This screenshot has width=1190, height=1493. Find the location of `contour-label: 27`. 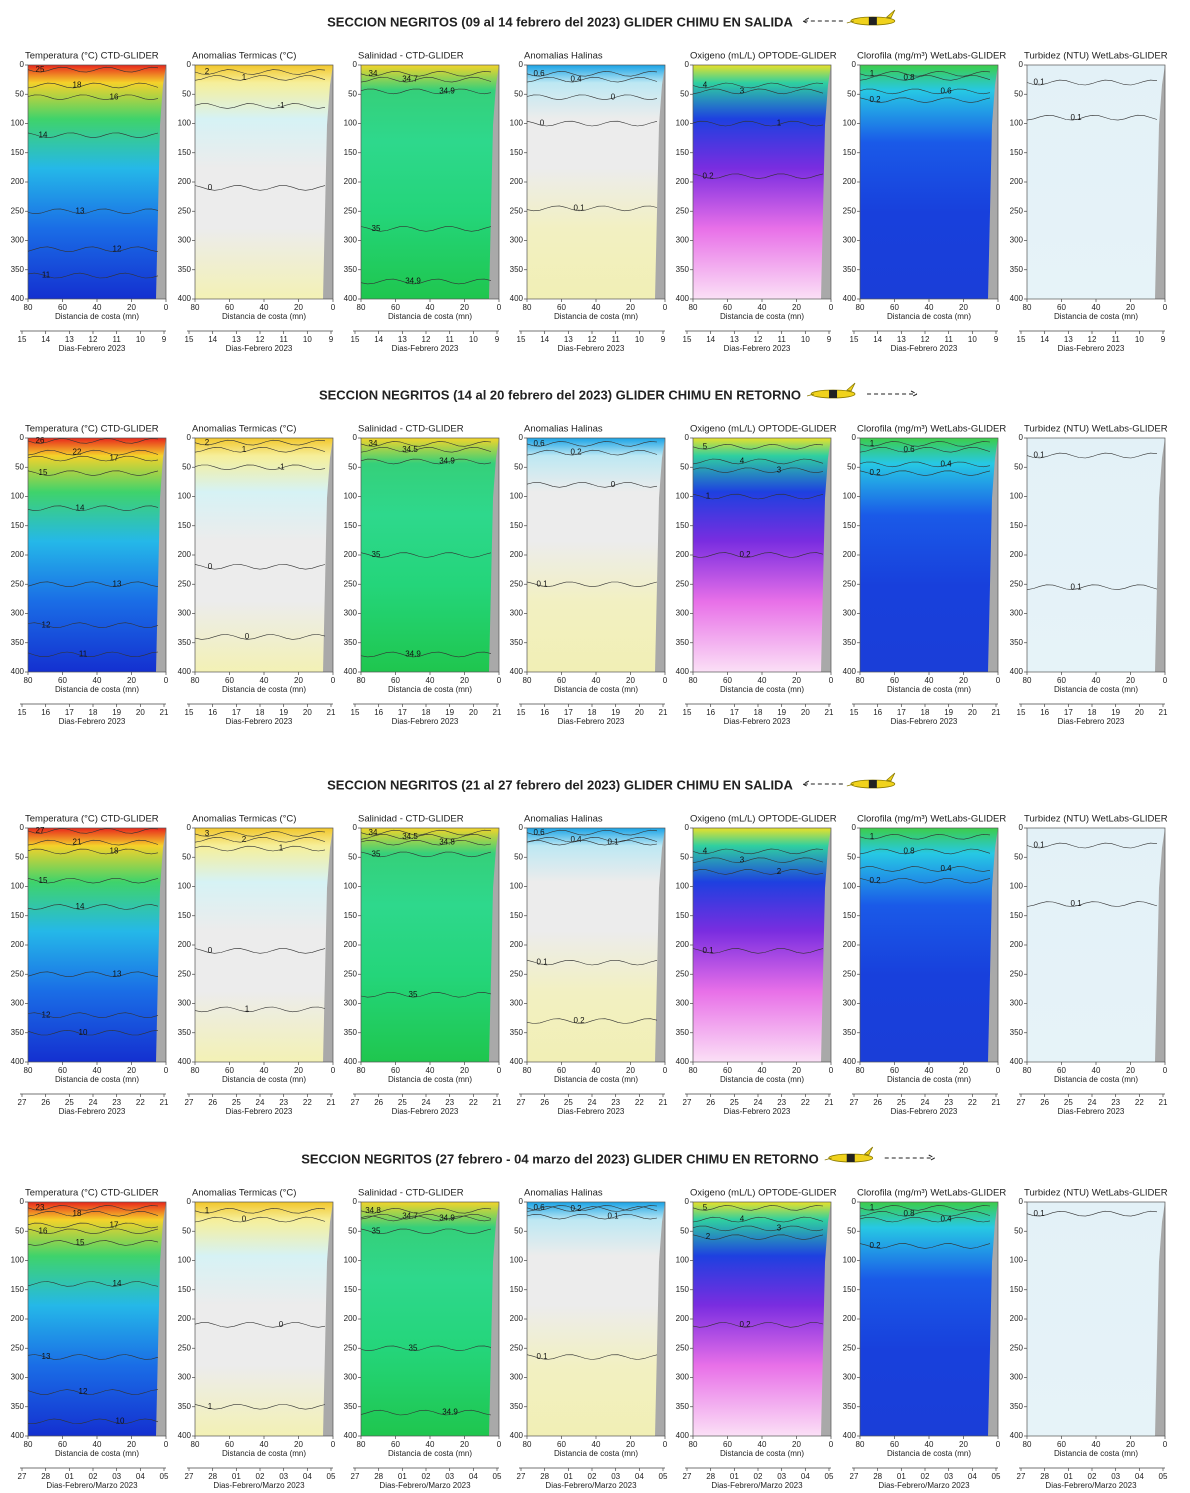

contour-label: 27 is located at coordinates (40, 830).